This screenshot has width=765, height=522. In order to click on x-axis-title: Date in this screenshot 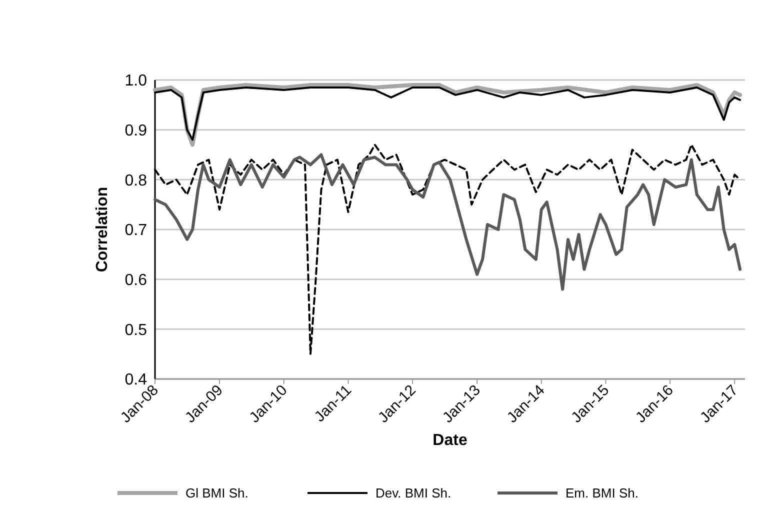, I will do `click(450, 440)`.